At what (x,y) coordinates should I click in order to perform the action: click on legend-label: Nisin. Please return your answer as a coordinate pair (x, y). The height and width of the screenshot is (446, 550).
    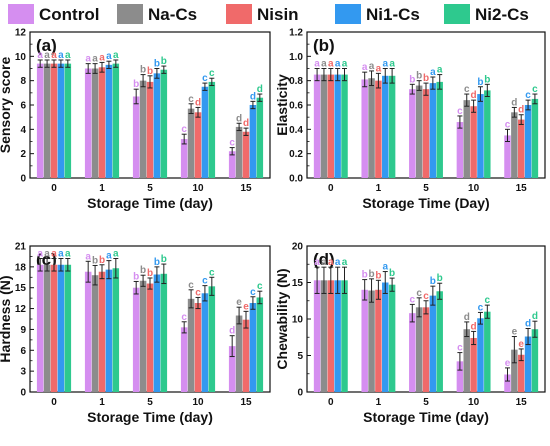
    Looking at the image, I should click on (278, 14).